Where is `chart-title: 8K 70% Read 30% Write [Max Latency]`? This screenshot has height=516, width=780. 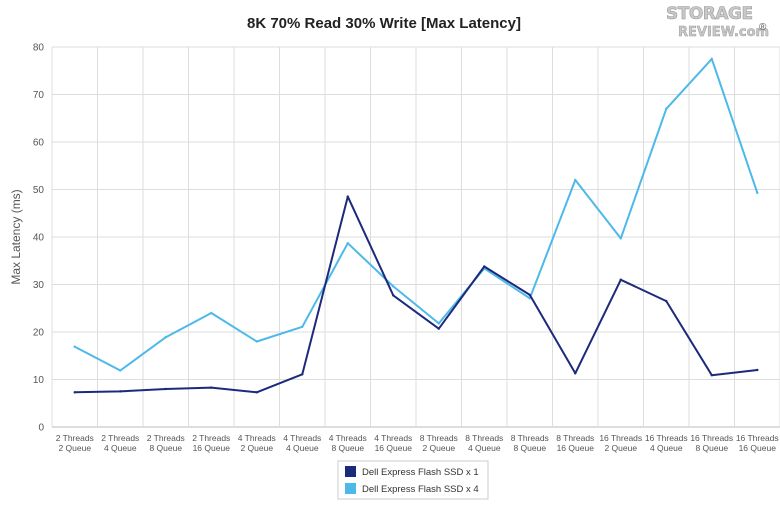 chart-title: 8K 70% Read 30% Write [Max Latency] is located at coordinates (384, 23).